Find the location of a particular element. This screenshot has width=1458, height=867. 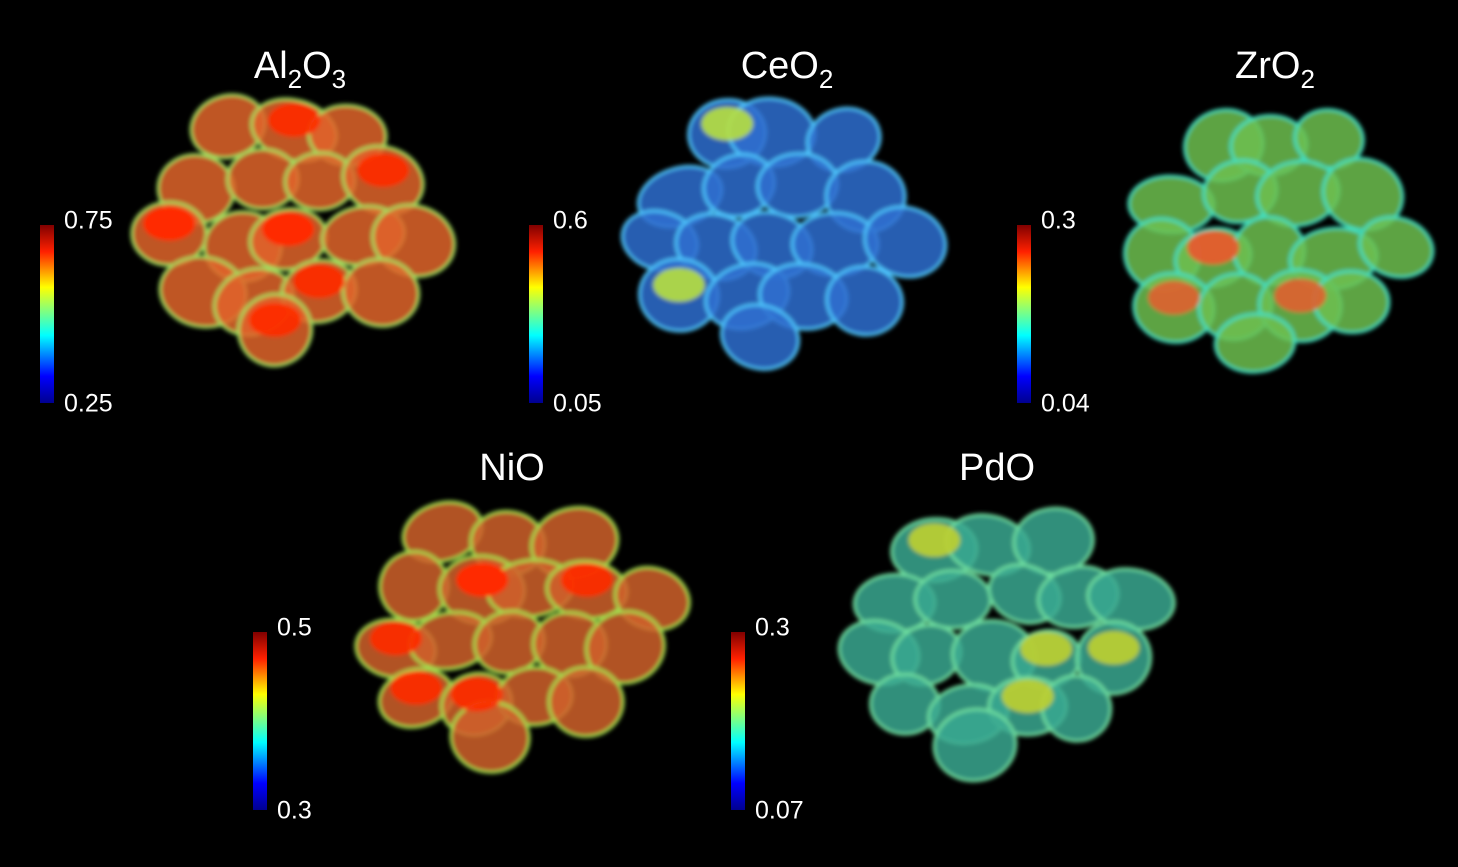

colorbar-min: 0.04 is located at coordinates (1065, 404).